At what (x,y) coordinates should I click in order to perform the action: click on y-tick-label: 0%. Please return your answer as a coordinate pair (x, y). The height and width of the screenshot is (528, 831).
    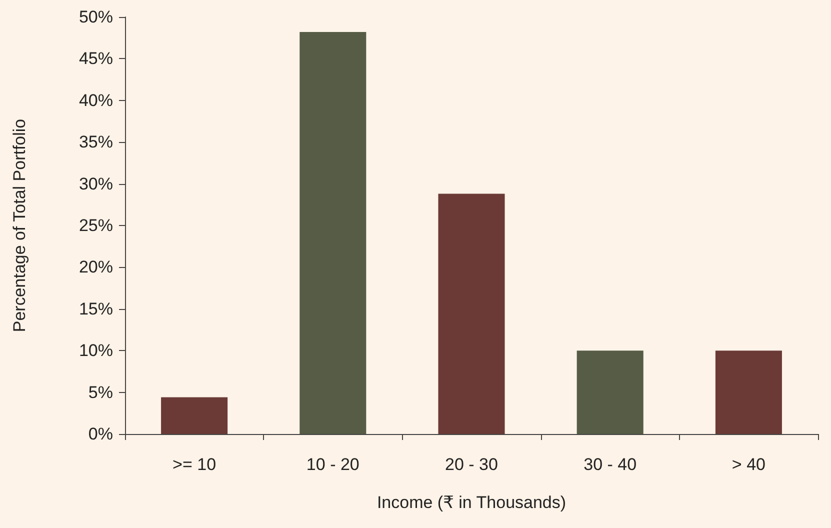
    Looking at the image, I should click on (100, 434).